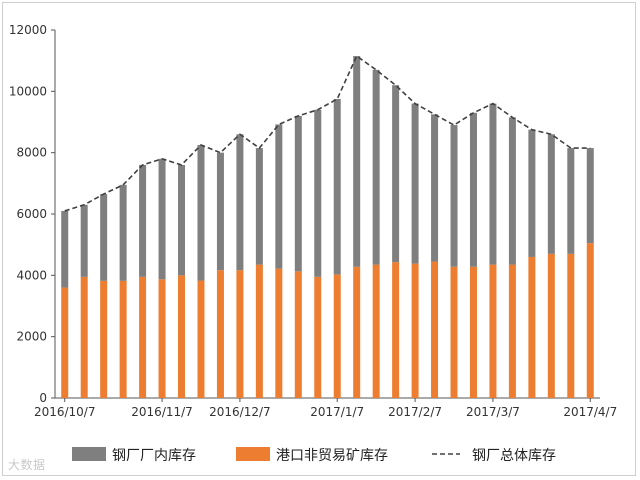  What do you see at coordinates (332, 456) in the screenshot?
I see `legend-label: 港口非贸易矿库存` at bounding box center [332, 456].